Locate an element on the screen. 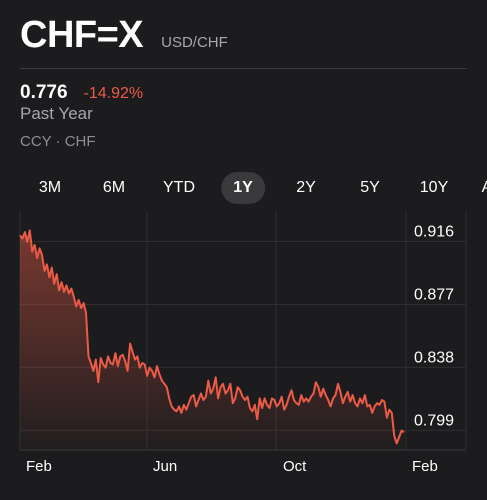 The height and width of the screenshot is (500, 487). x-tick-label: Oct is located at coordinates (295, 466).